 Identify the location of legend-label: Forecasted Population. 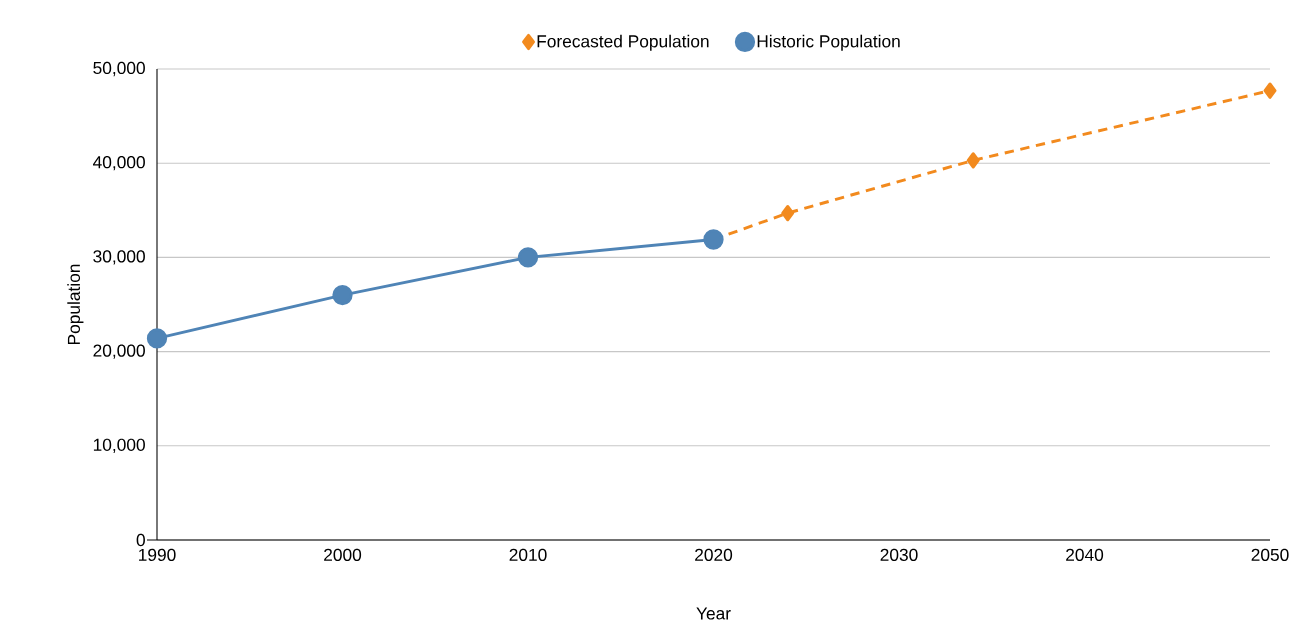
(623, 42).